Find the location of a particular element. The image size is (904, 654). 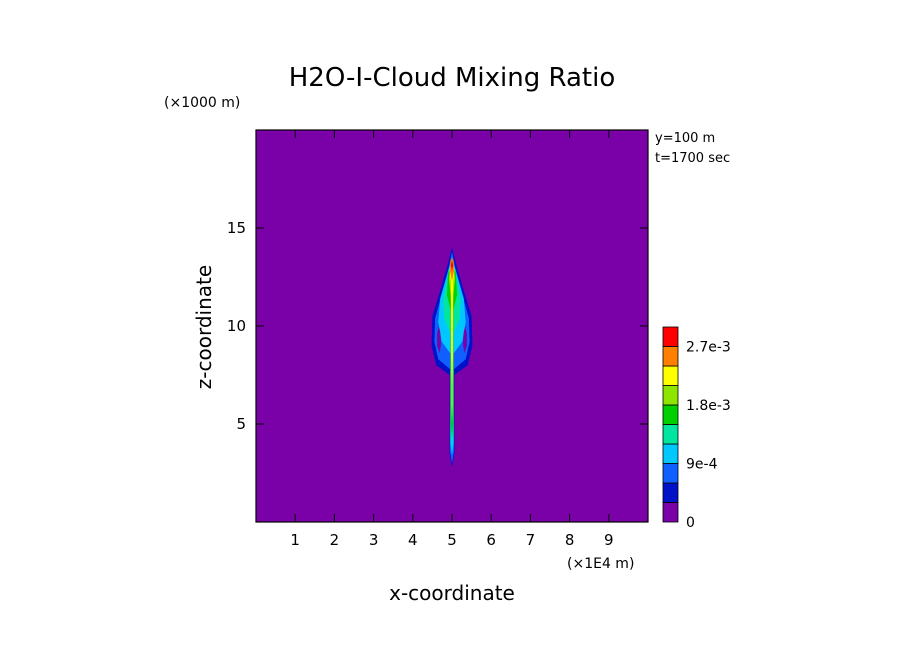

x-tick-label: 1 is located at coordinates (295, 540).